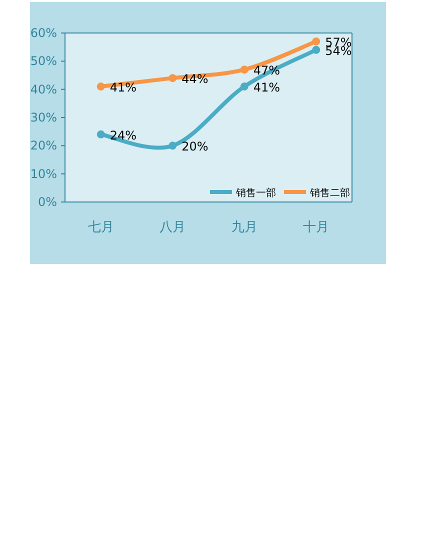 This screenshot has width=421, height=537. I want to click on legend-label: 销售一部, so click(255, 193).